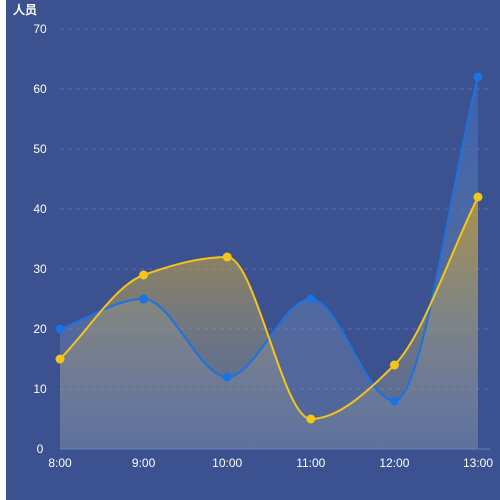 This screenshot has width=500, height=500. I want to click on y-tick-label: 0, so click(40, 449).